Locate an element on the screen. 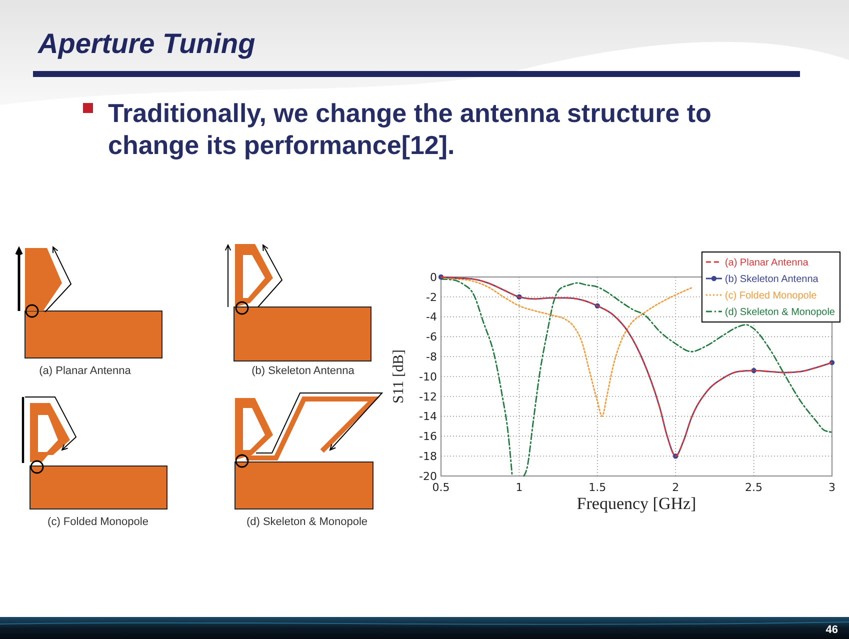 This screenshot has height=639, width=849. legend-label: (d) Skeleton & Monopole is located at coordinates (780, 312).